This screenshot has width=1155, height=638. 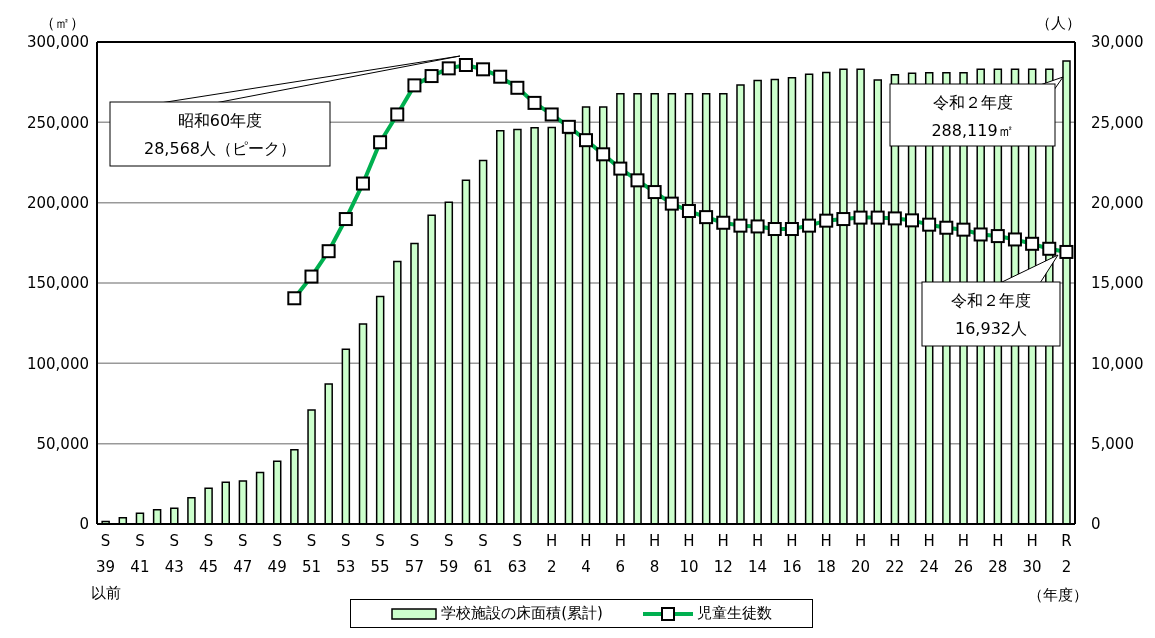 What do you see at coordinates (208, 554) in the screenshot?
I see `x-tick-label: S 45` at bounding box center [208, 554].